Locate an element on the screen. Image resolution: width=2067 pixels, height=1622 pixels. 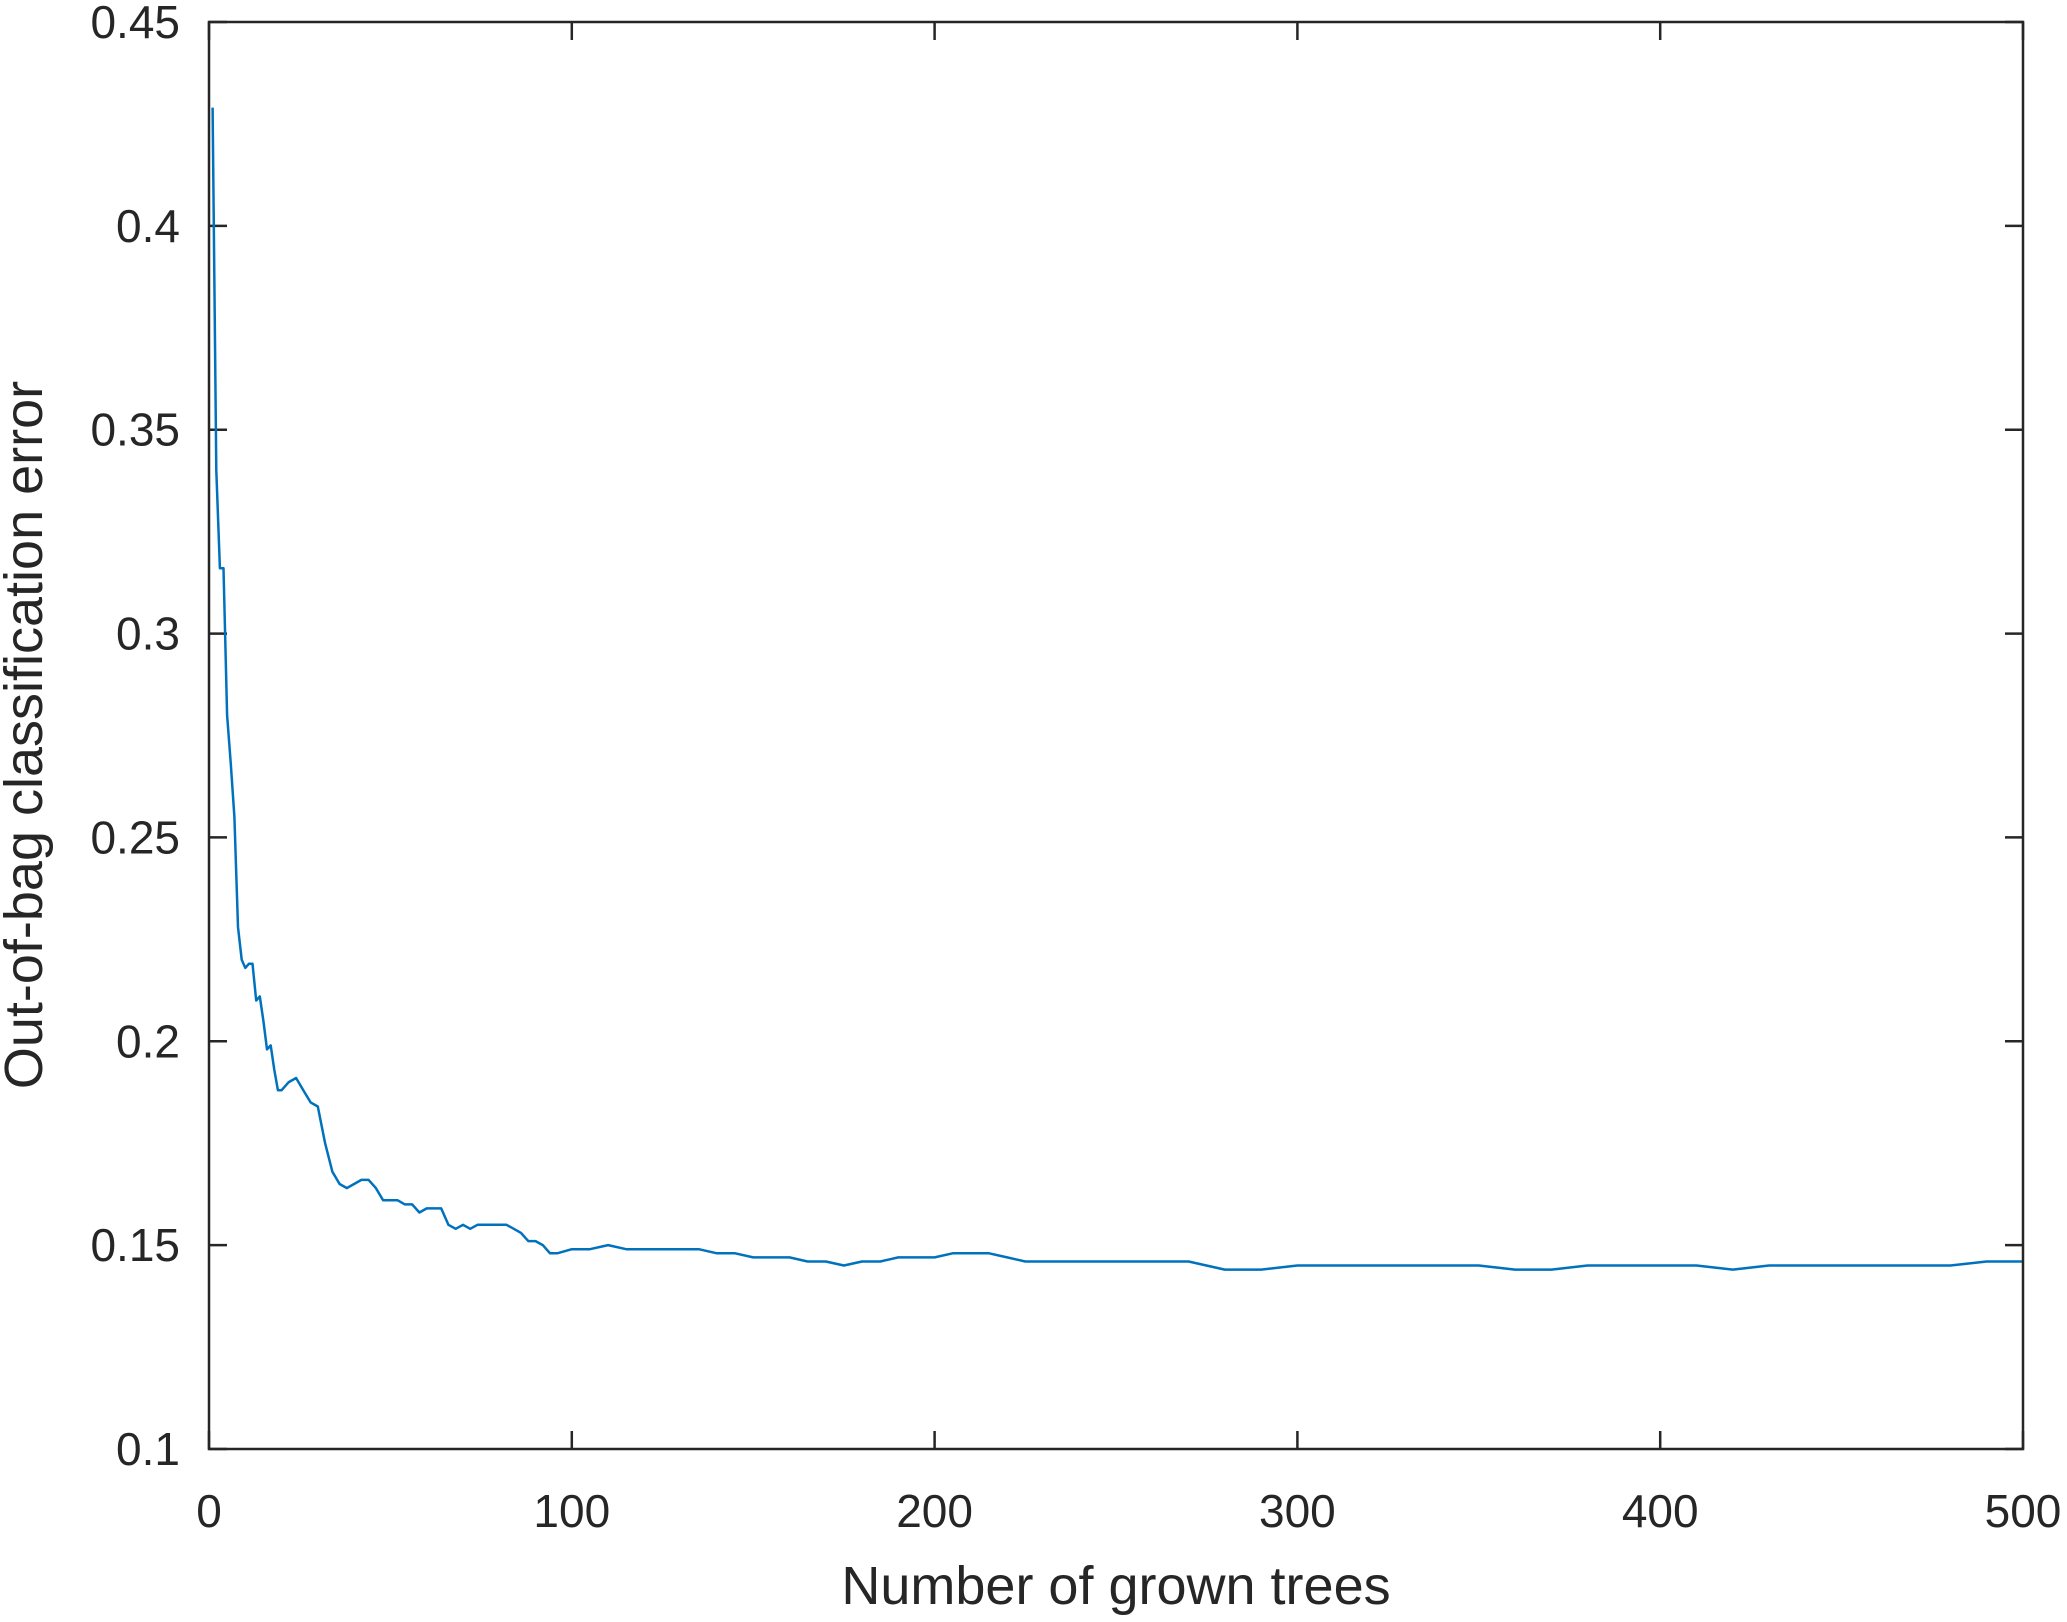
y-tick-label: 0.2 is located at coordinates (148, 1041).